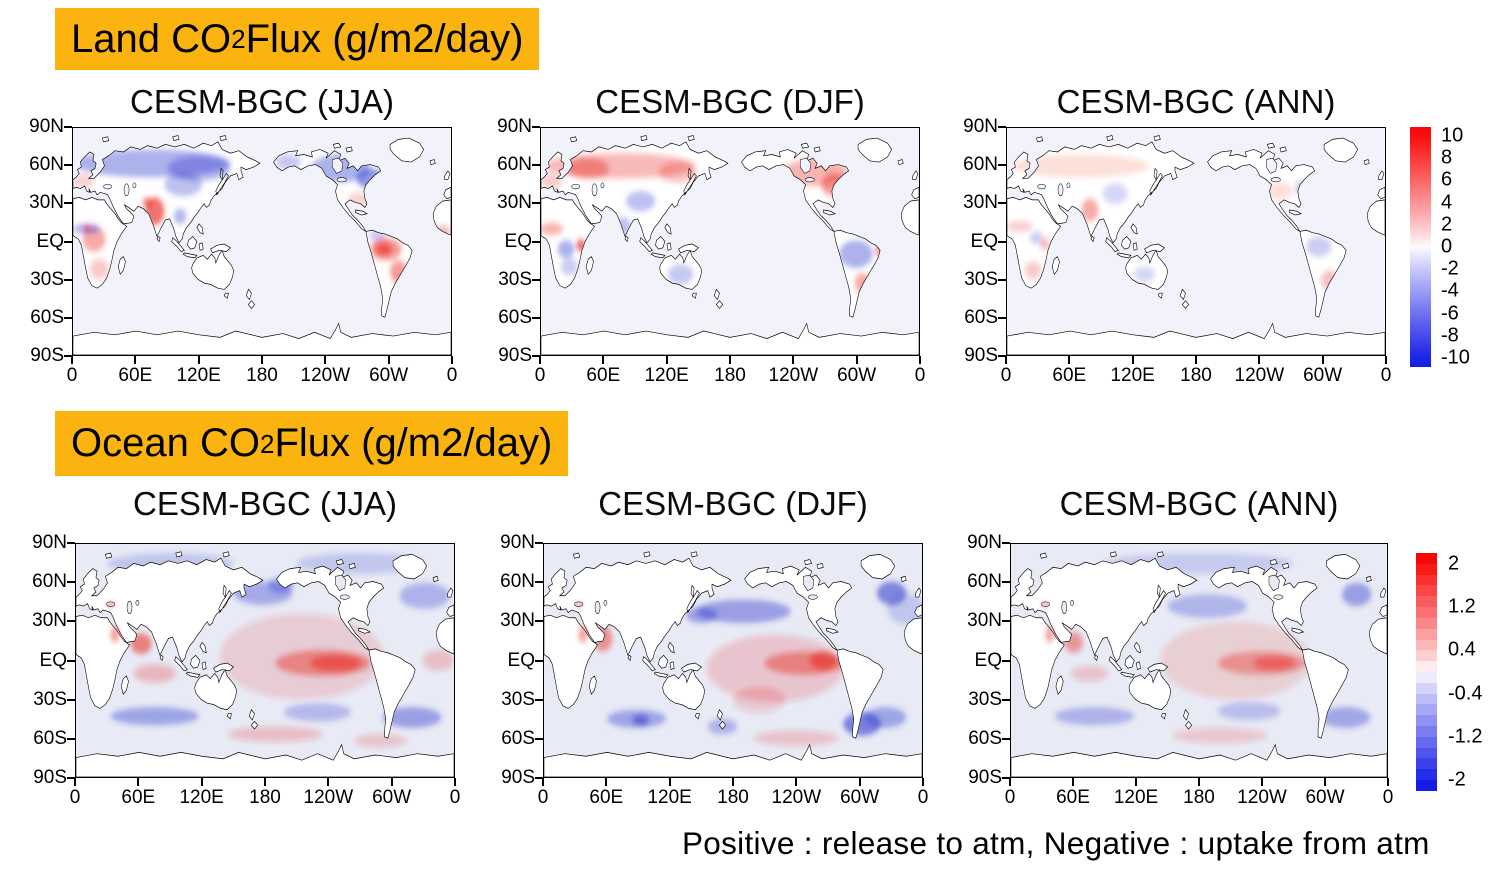 Image resolution: width=1500 pixels, height=879 pixels. I want to click on colorbar-tick-label: 6, so click(1447, 179).